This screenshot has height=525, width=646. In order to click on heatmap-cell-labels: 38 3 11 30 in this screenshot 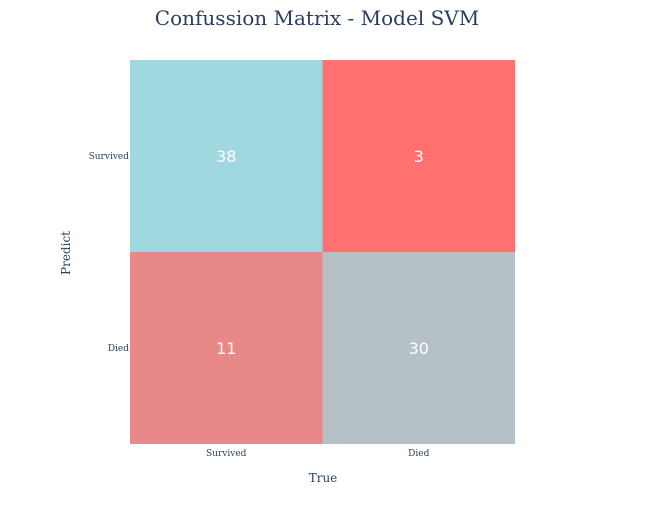, I will do `click(322, 252)`.